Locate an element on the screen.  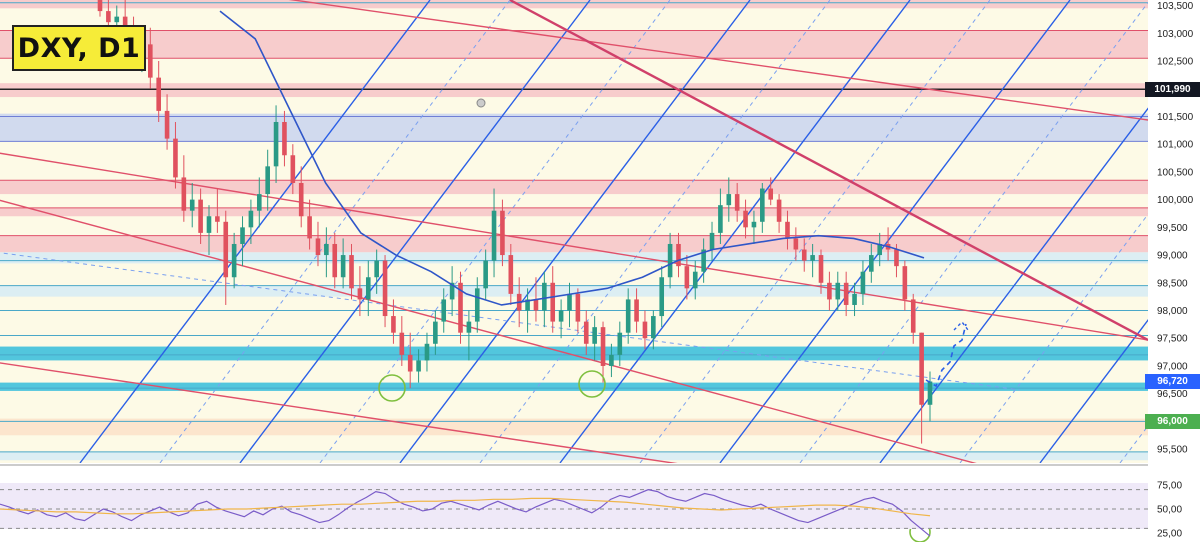
rsi-ma-line is located at coordinates (465, 507).